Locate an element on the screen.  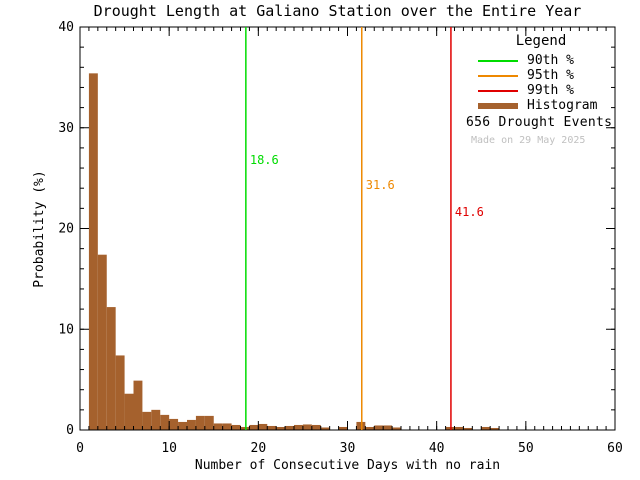
legend-entry-90th: 90th % is located at coordinates (541, 60).